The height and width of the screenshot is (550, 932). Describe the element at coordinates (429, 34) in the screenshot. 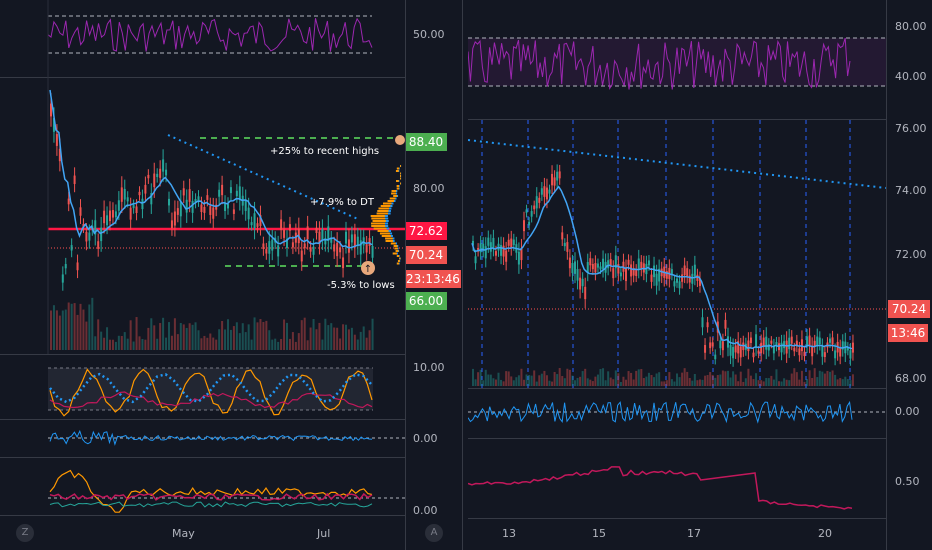

I see `left-rsi-axis-label: 50.00` at that location.